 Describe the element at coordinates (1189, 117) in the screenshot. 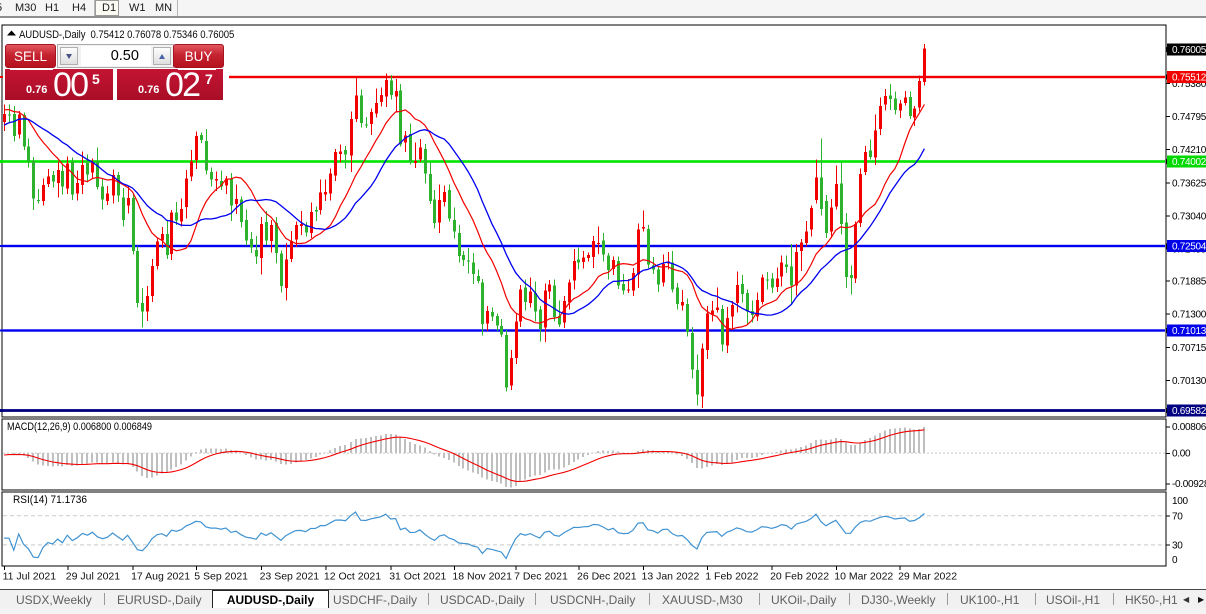

I see `svg-text: 0.74795` at that location.